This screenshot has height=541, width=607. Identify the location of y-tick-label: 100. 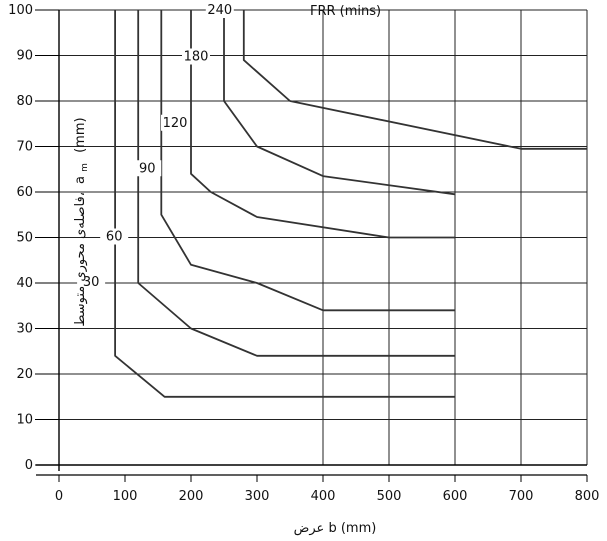
(20, 10).